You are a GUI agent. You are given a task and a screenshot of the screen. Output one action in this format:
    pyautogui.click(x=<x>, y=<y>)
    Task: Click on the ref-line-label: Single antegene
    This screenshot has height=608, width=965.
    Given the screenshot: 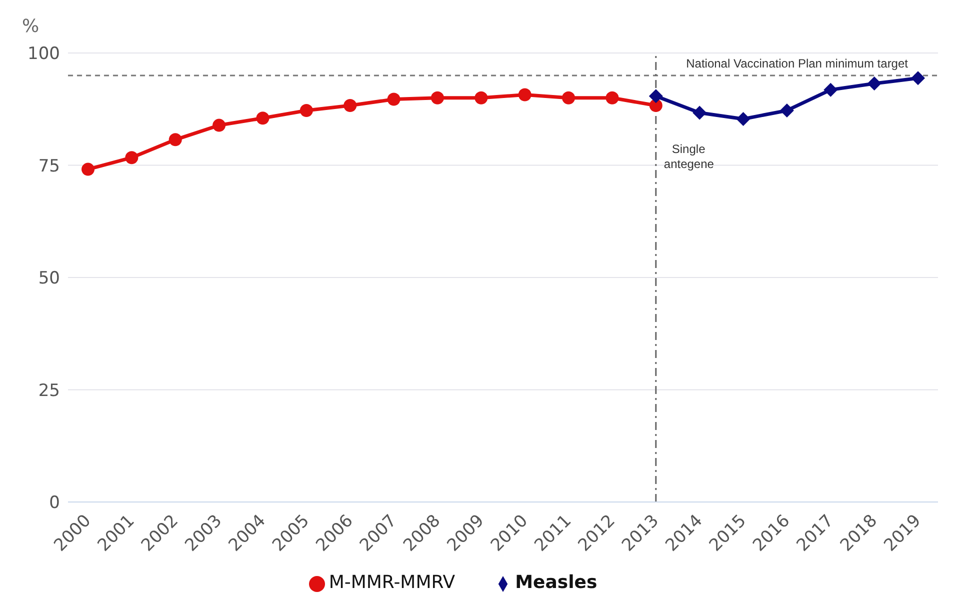 What is the action you would take?
    pyautogui.click(x=689, y=156)
    